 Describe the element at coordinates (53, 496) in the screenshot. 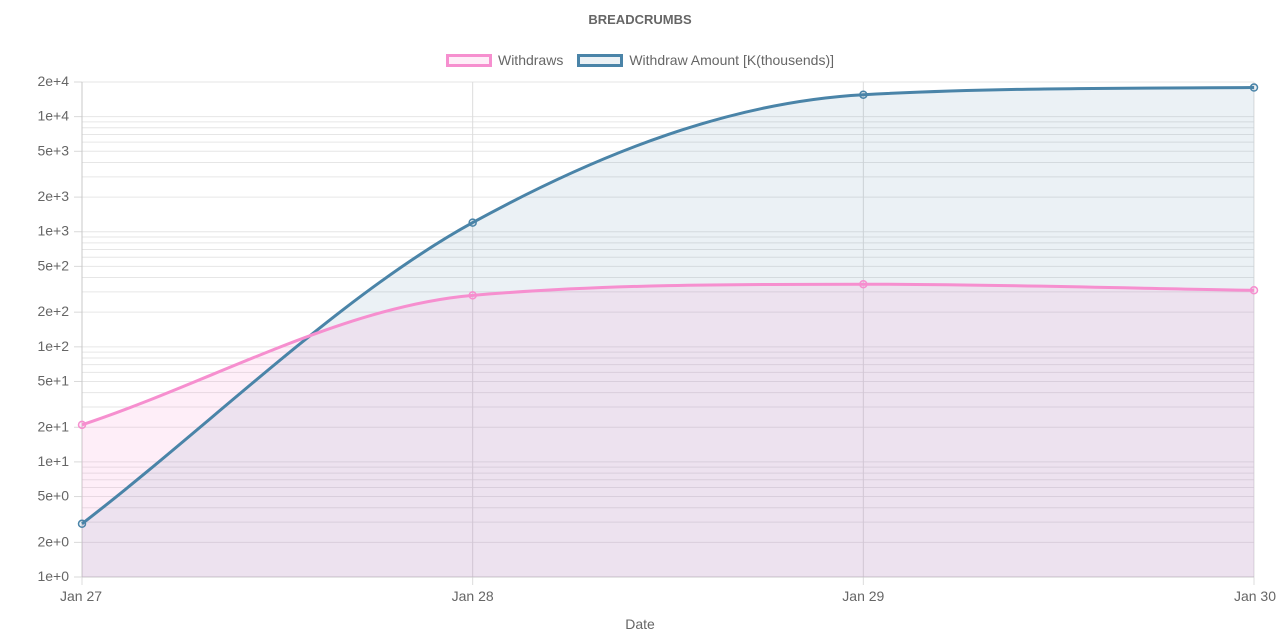

I see `y-tick-label: 5e+0` at that location.